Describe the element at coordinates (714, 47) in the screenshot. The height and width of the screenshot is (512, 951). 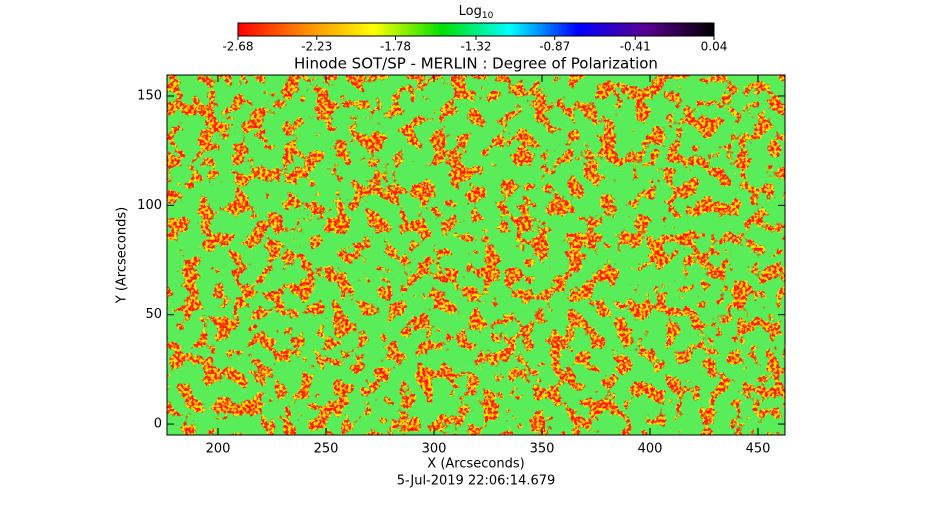
I see `colorbar-tick-label: 0.04` at that location.